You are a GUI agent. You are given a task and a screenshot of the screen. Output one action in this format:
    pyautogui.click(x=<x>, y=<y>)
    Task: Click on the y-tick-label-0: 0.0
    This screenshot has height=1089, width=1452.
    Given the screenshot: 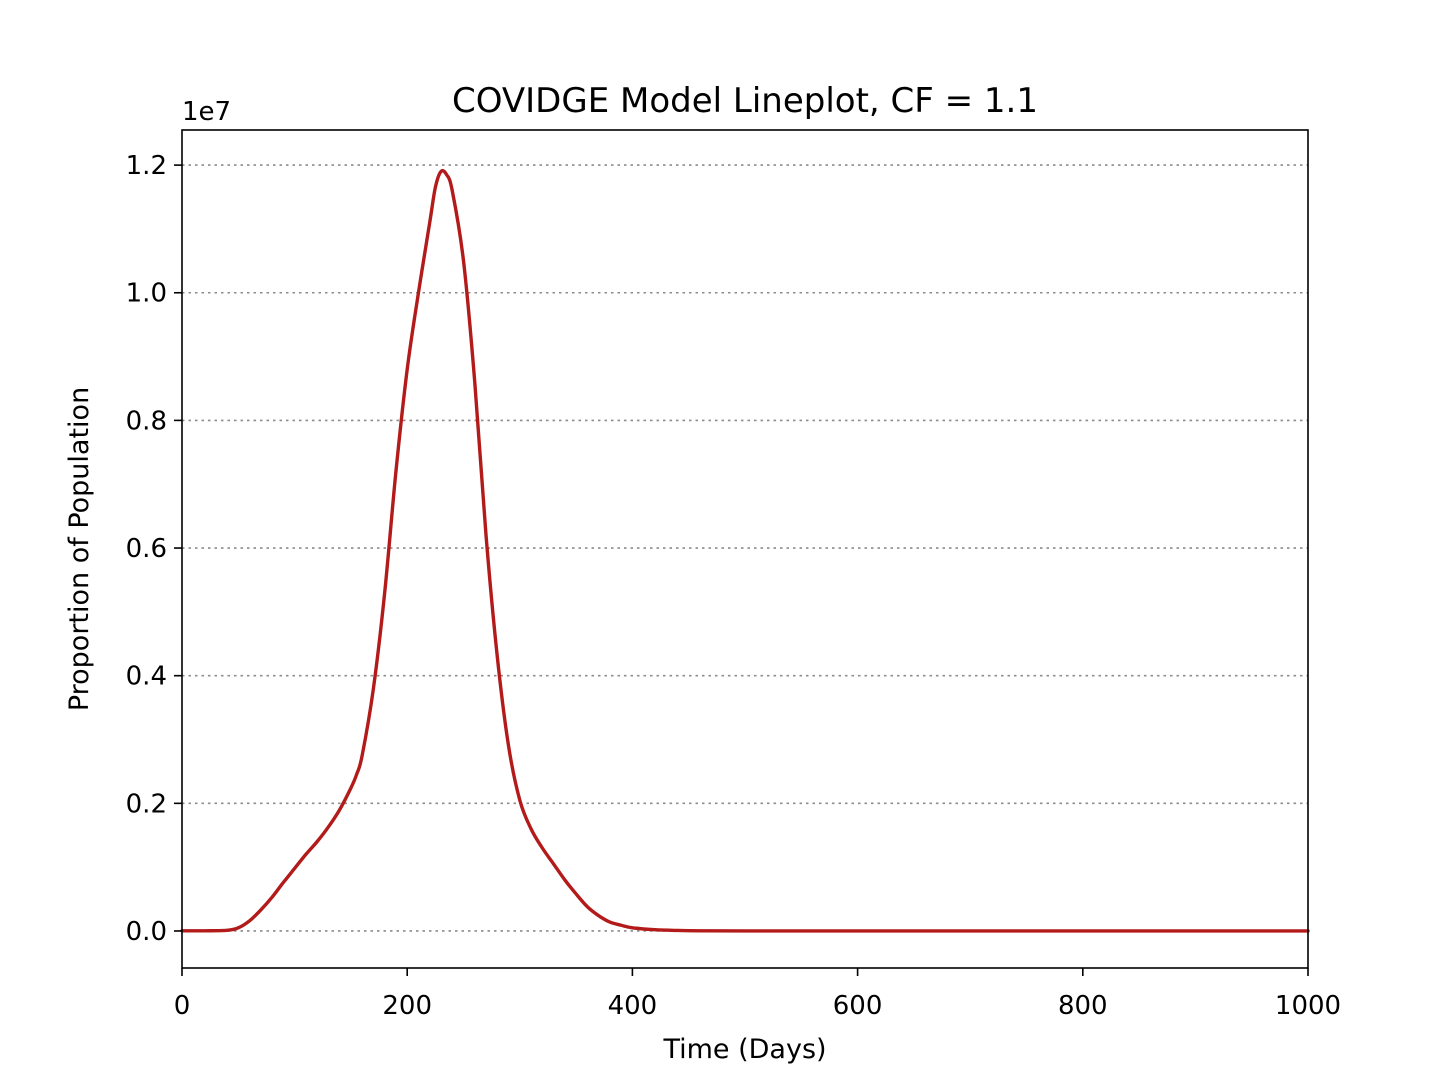 What is the action you would take?
    pyautogui.click(x=146, y=932)
    